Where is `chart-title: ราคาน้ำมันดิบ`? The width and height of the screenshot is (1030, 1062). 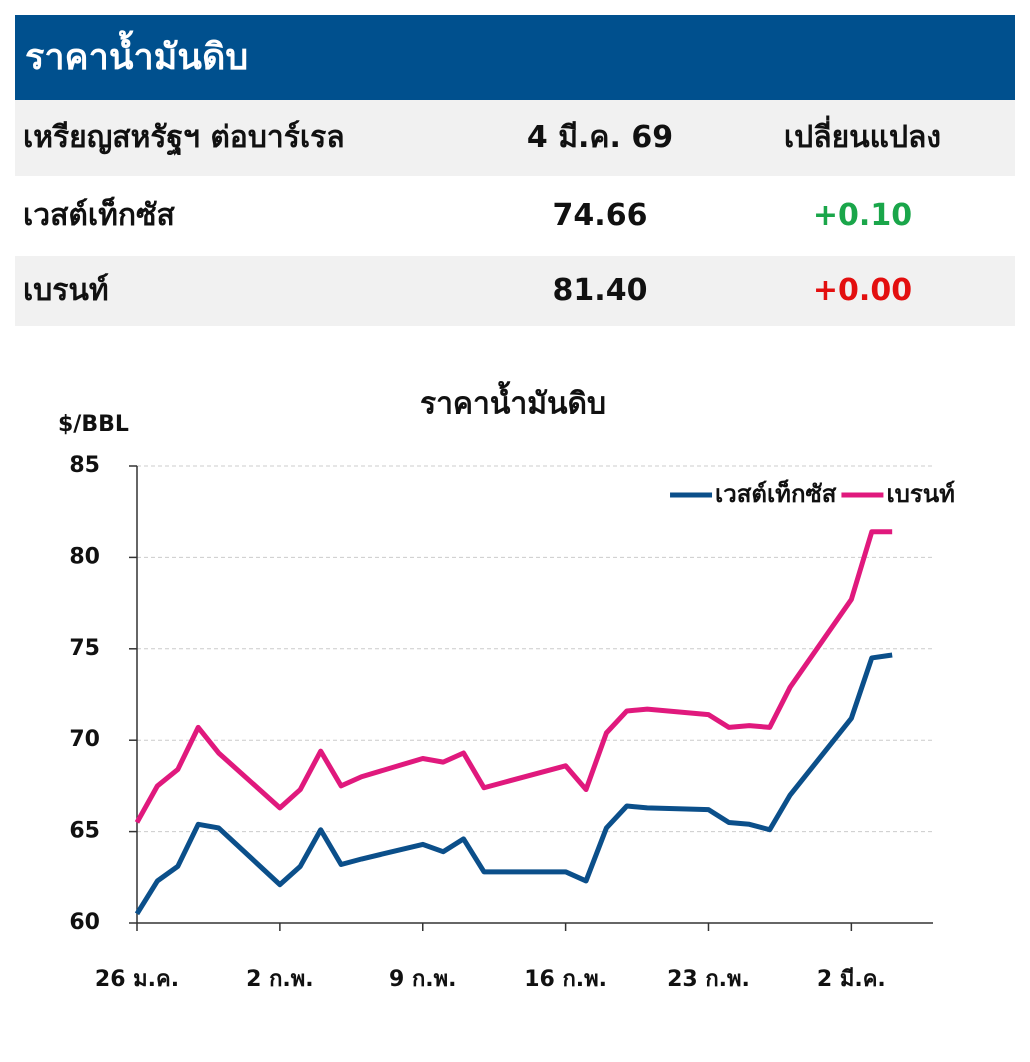 chart-title: ราคาน้ำมันดิบ is located at coordinates (513, 401).